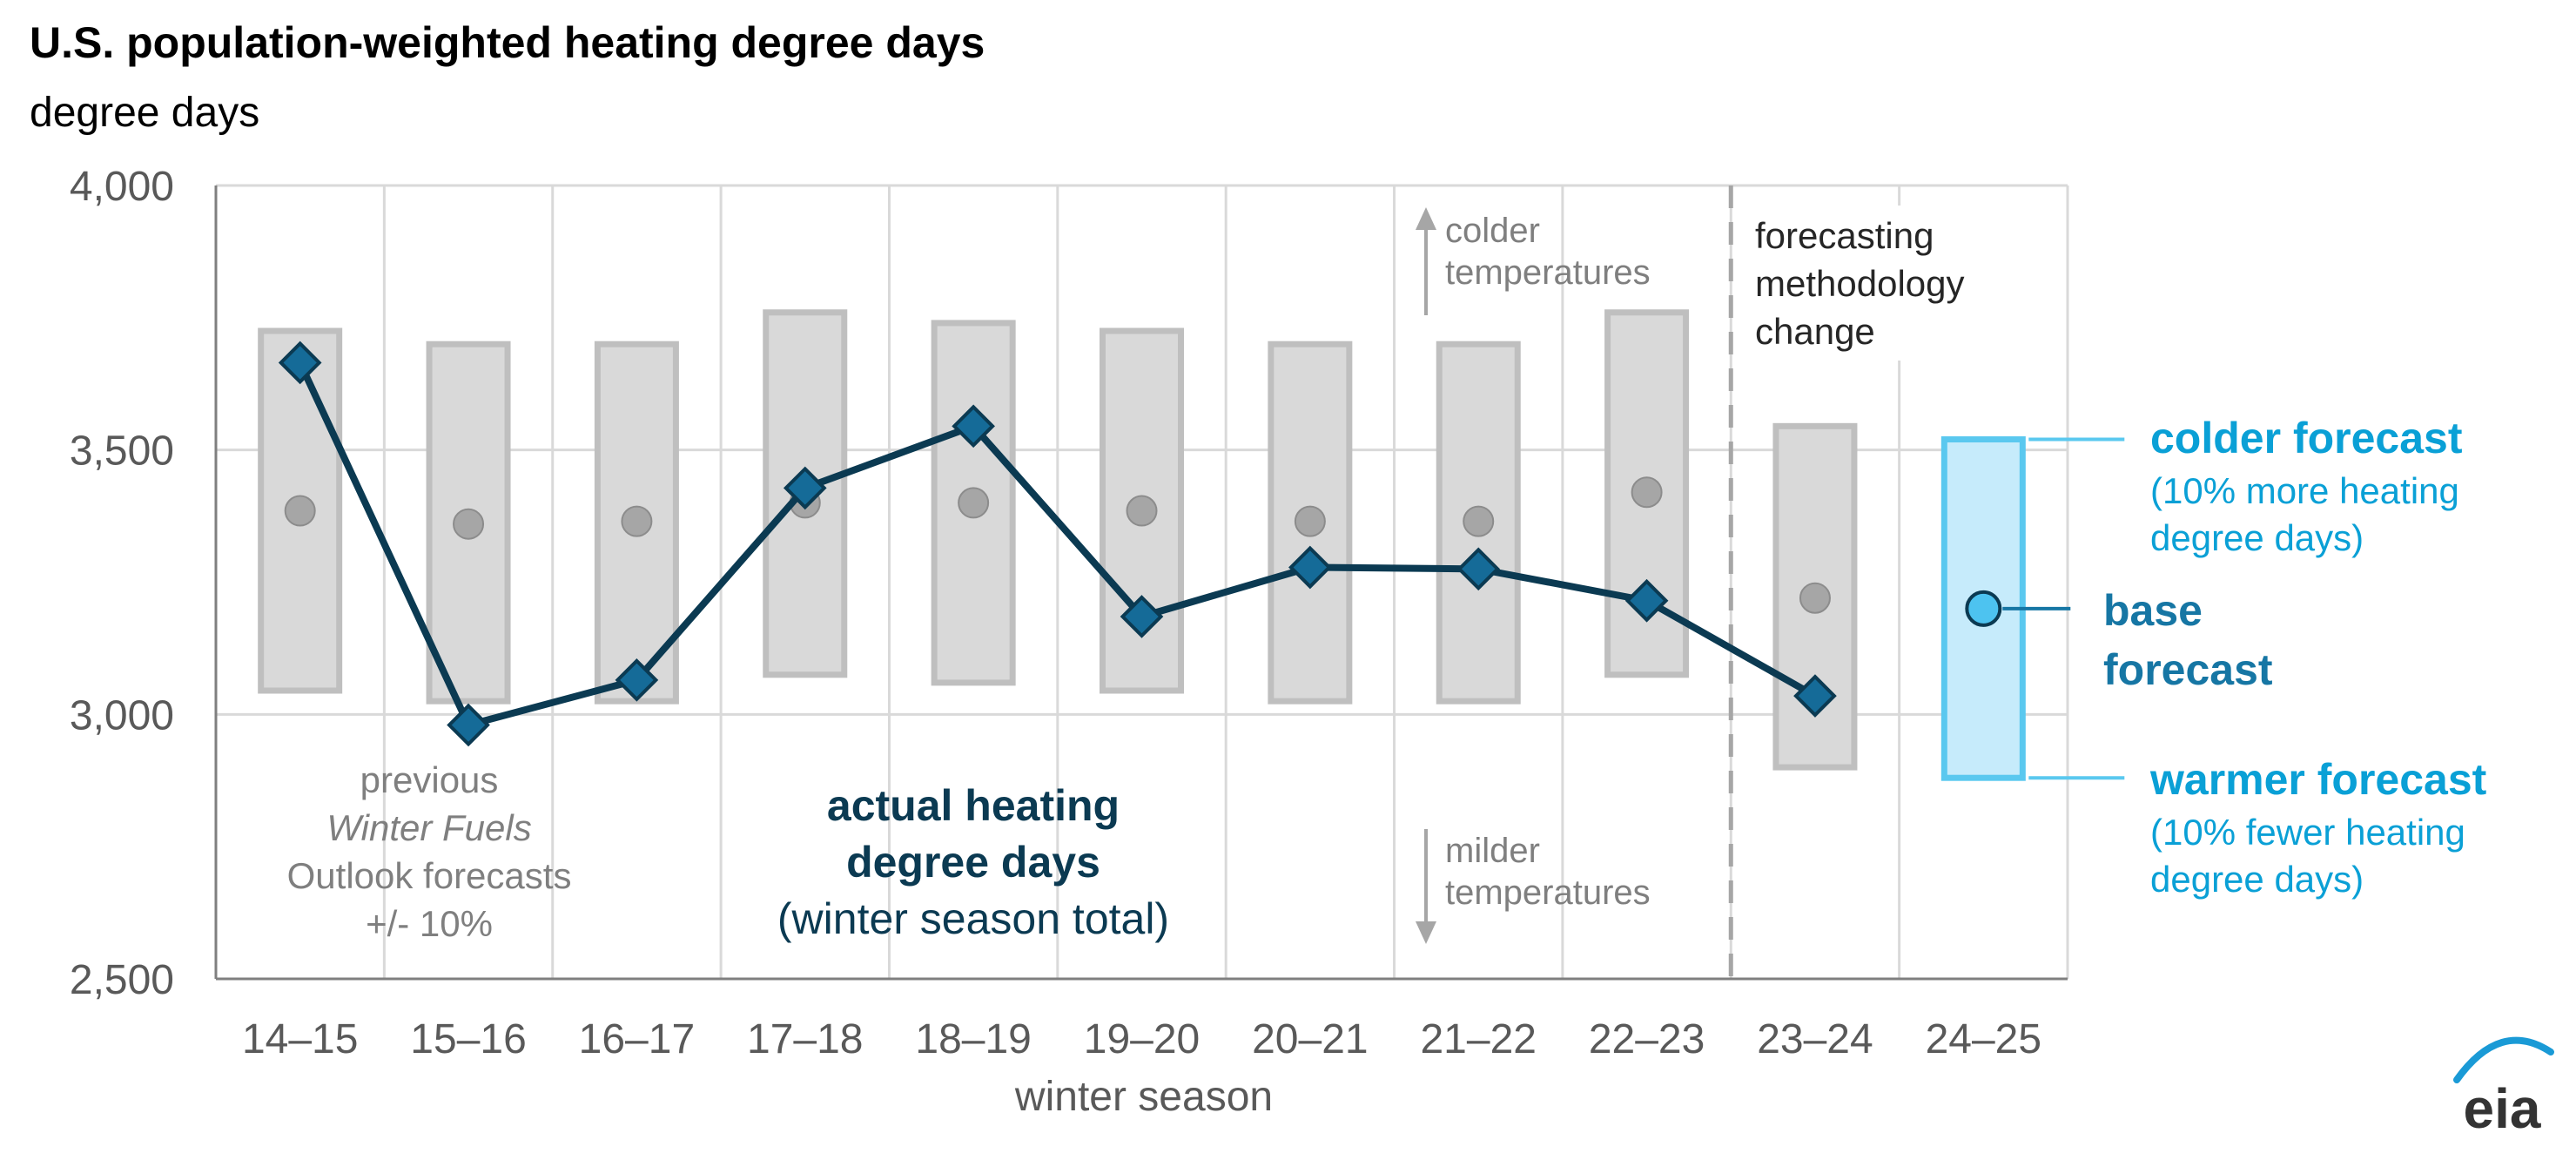  What do you see at coordinates (468, 1039) in the screenshot?
I see `x-tick-label: 15–16` at bounding box center [468, 1039].